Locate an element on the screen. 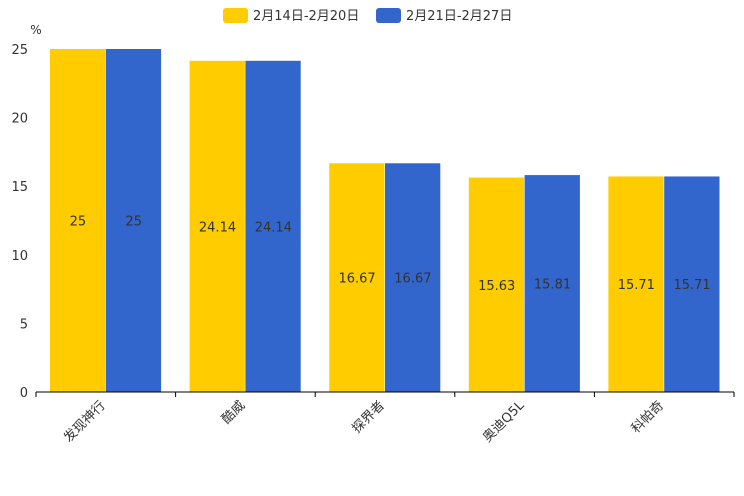 The width and height of the screenshot is (744, 496). data-label: 15.81 is located at coordinates (552, 285).